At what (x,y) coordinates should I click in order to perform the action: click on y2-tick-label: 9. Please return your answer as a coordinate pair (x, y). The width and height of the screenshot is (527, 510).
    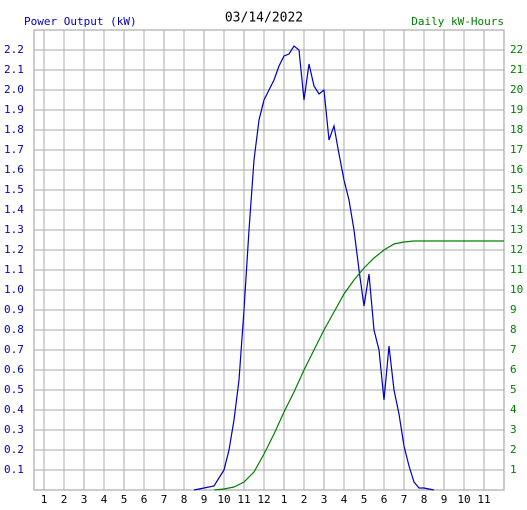
    Looking at the image, I should click on (513, 309).